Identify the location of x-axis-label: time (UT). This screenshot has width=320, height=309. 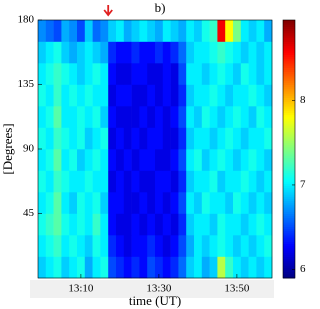
(155, 300).